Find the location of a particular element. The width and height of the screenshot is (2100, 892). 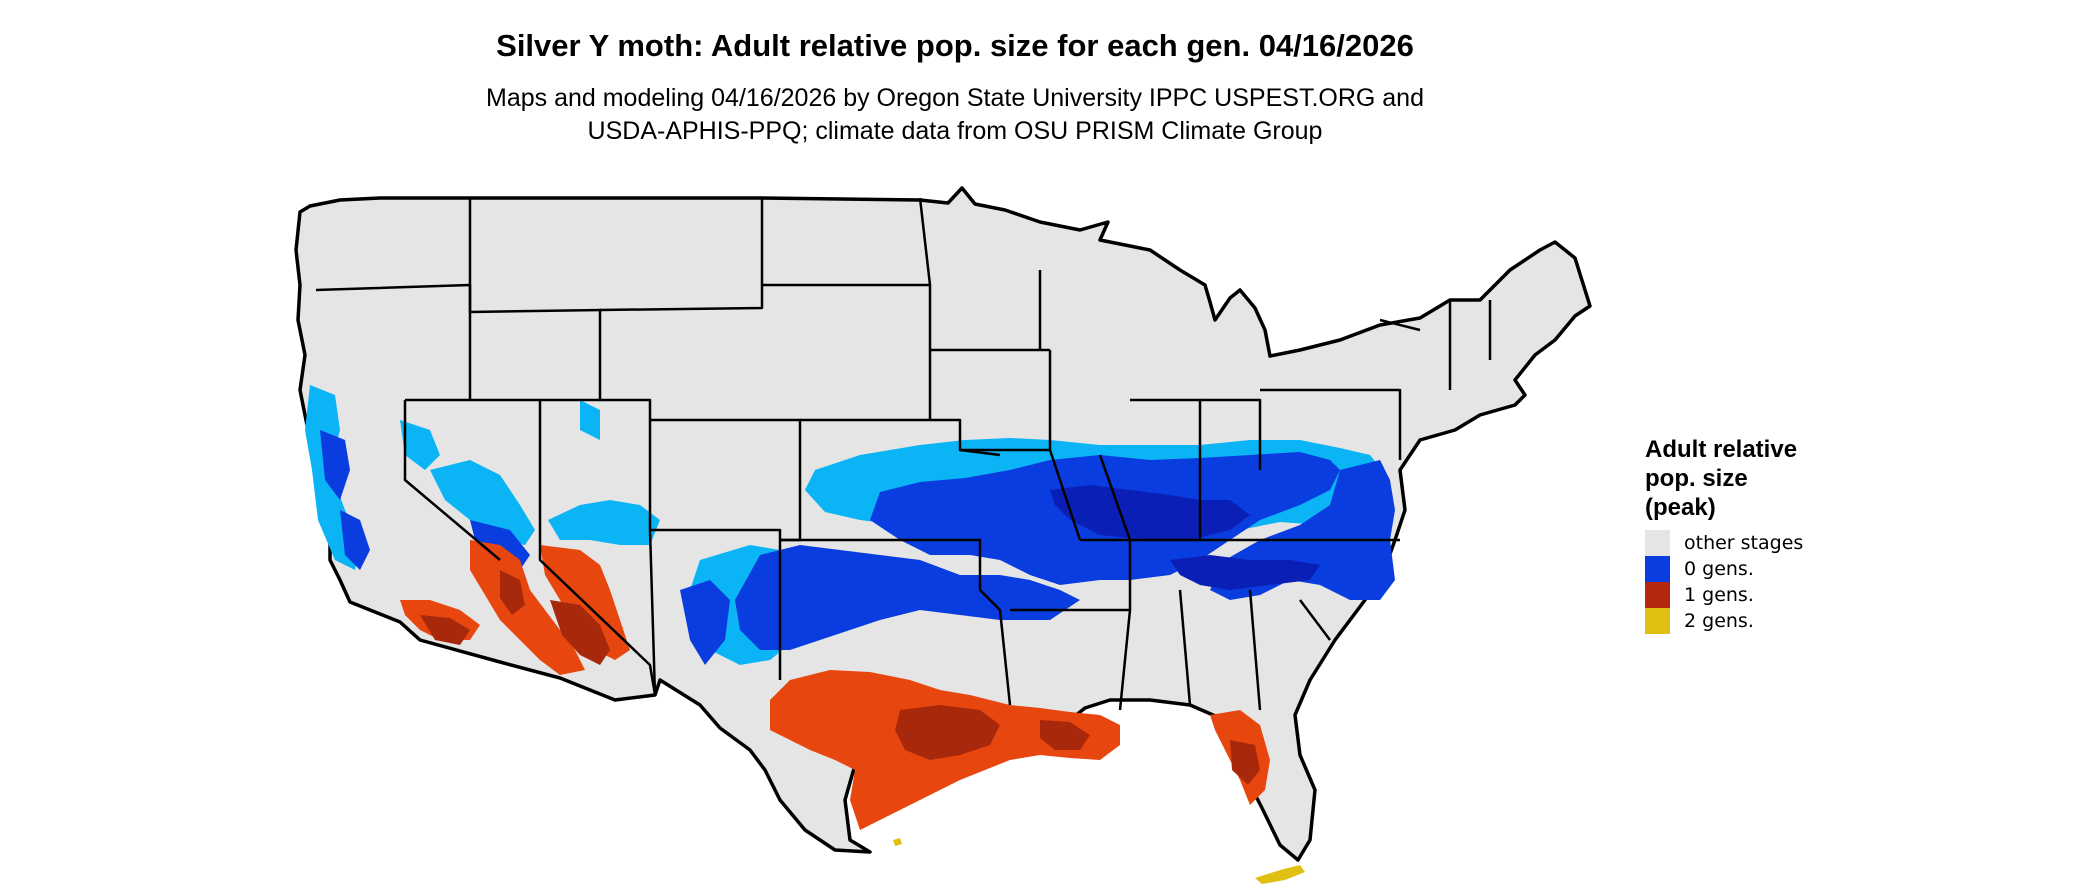

legend-title-line-1: Adult relative is located at coordinates (1721, 449).